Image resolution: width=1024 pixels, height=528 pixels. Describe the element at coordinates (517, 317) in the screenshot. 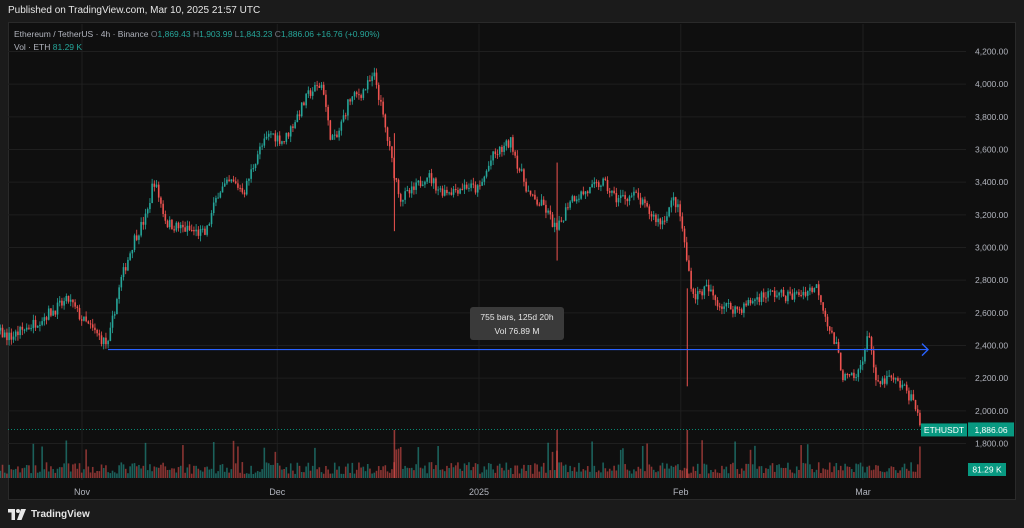

I see `measure-label-line1: 755 bars, 125d 20h` at that location.